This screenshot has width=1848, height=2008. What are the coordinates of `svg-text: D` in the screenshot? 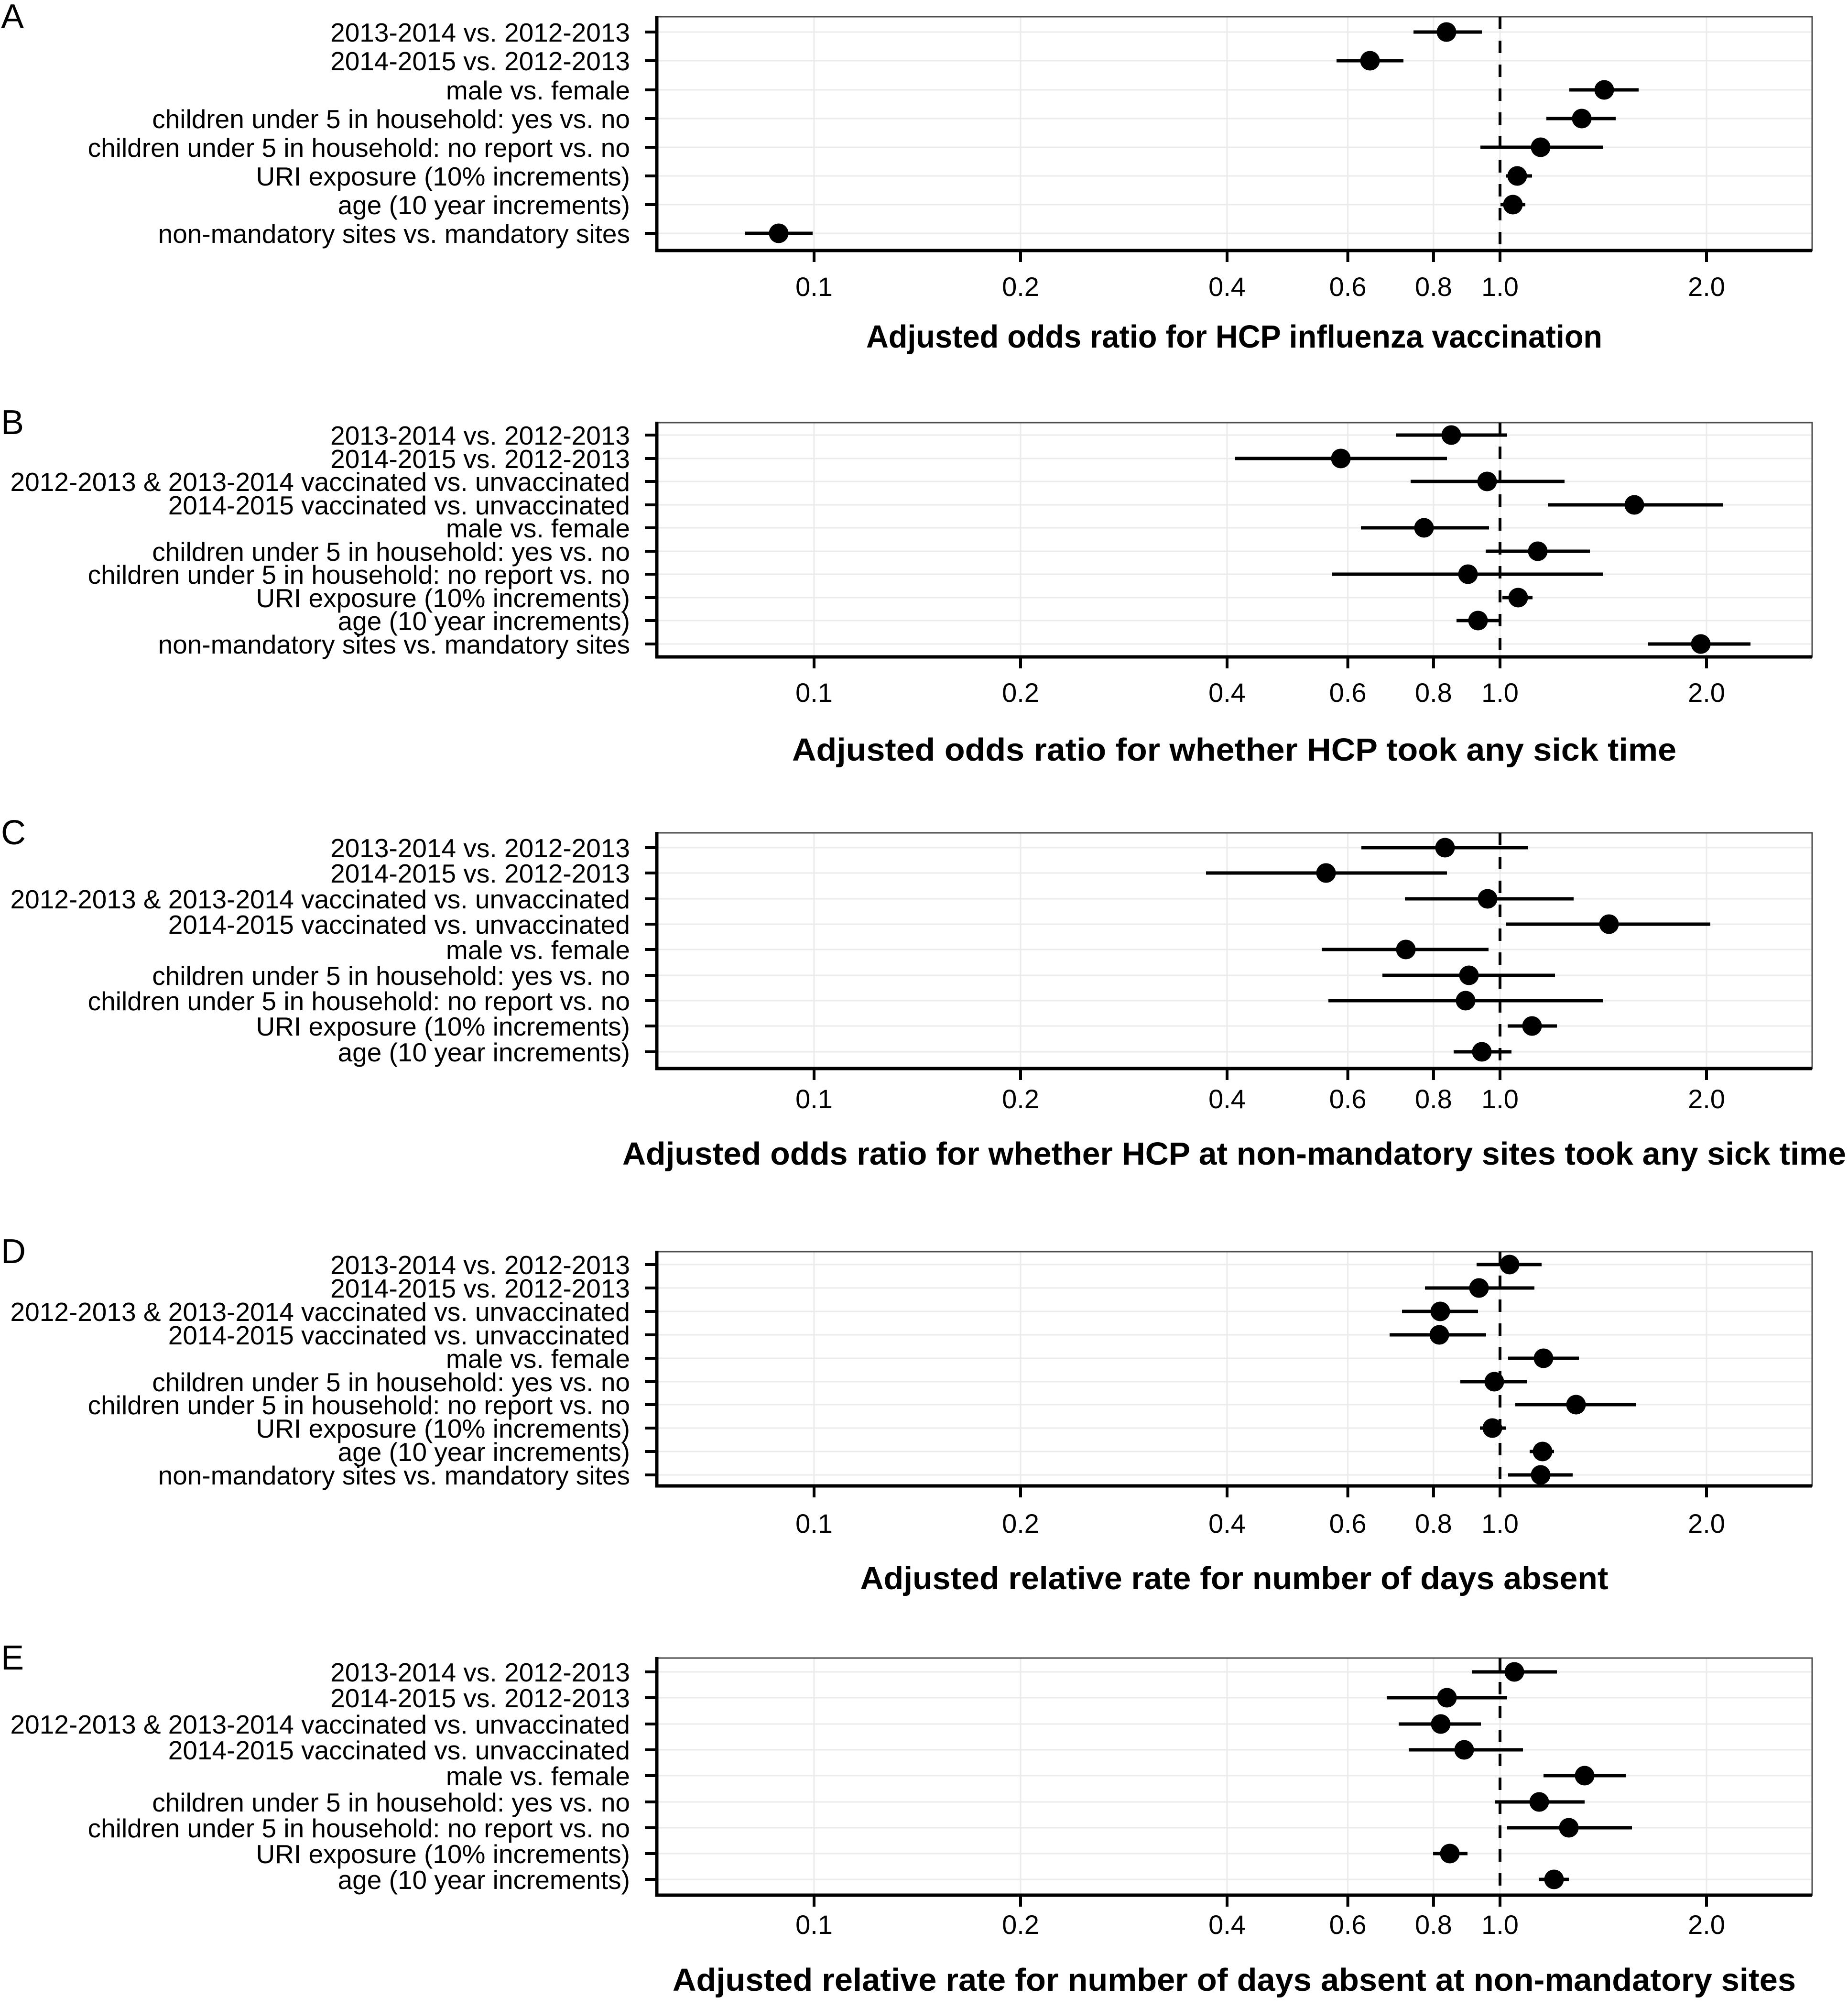 It's located at (13, 1252).